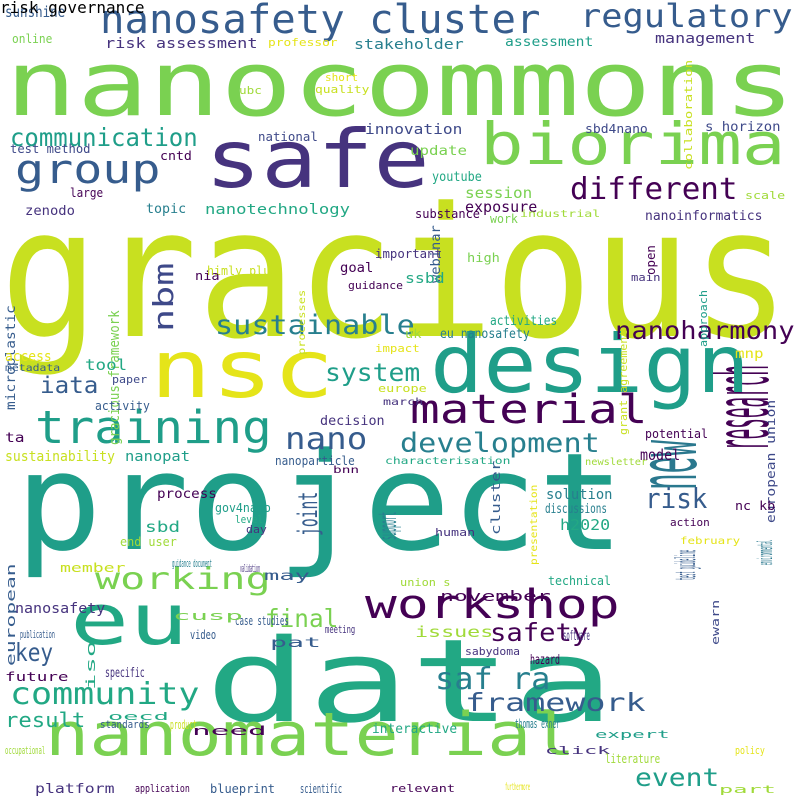 This screenshot has height=800, width=800. Describe the element at coordinates (28, 357) in the screenshot. I see `word-access: access` at that location.